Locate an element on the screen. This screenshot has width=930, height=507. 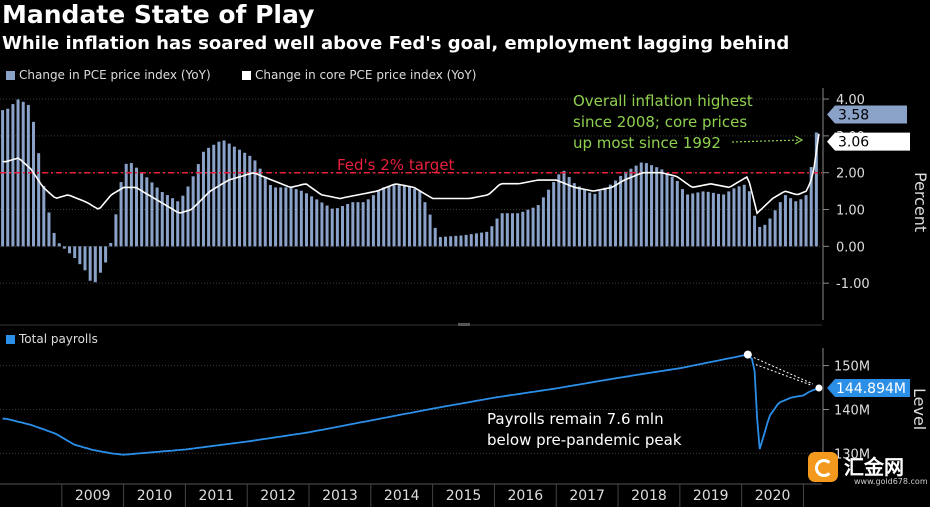
core-value-label: 3.06 is located at coordinates (853, 143).